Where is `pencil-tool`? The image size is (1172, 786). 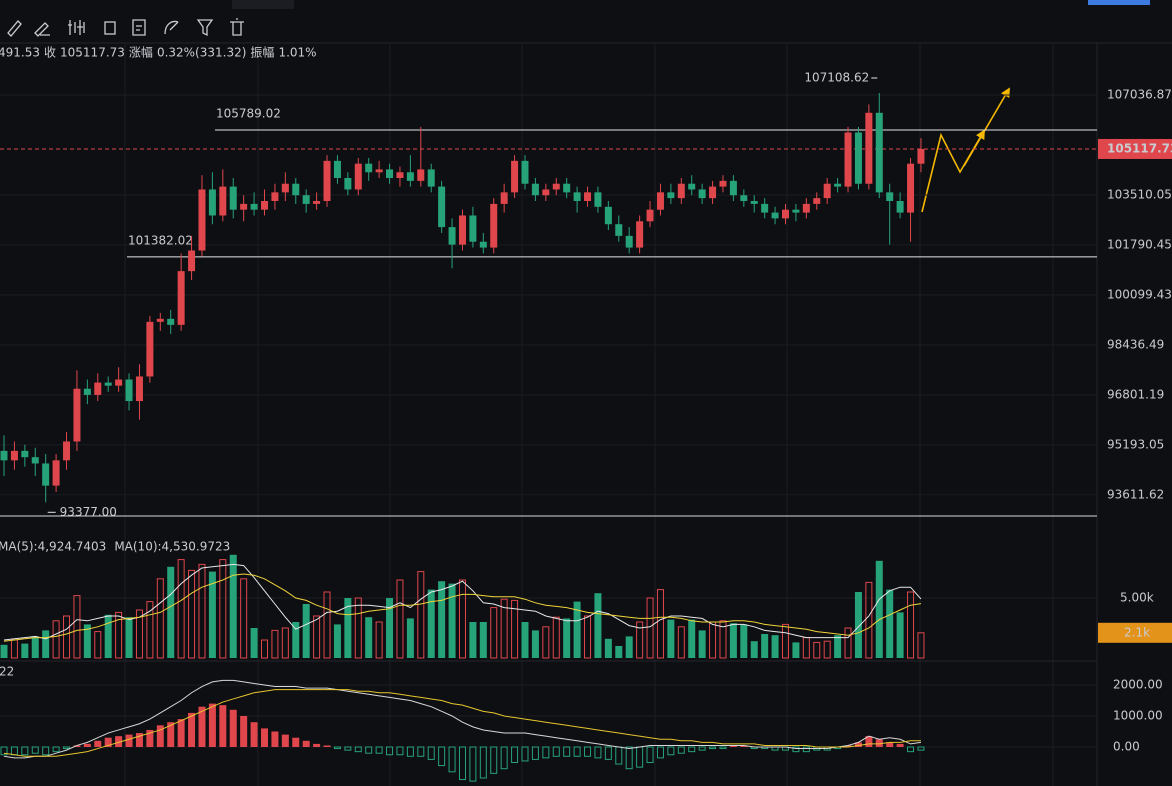 pencil-tool is located at coordinates (14, 28).